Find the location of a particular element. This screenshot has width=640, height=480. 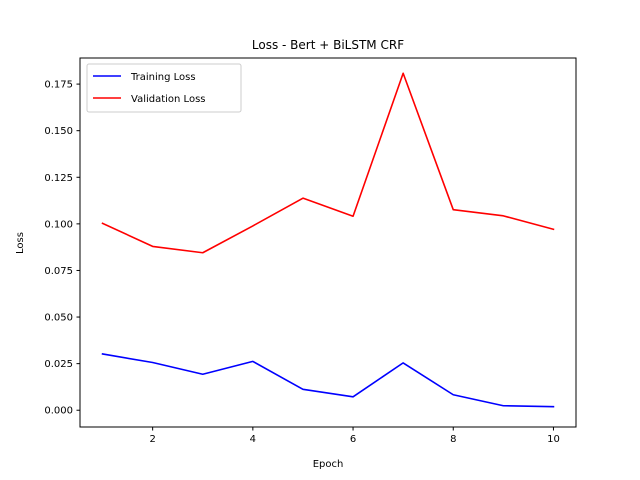

x-tick-label: 10 is located at coordinates (553, 439).